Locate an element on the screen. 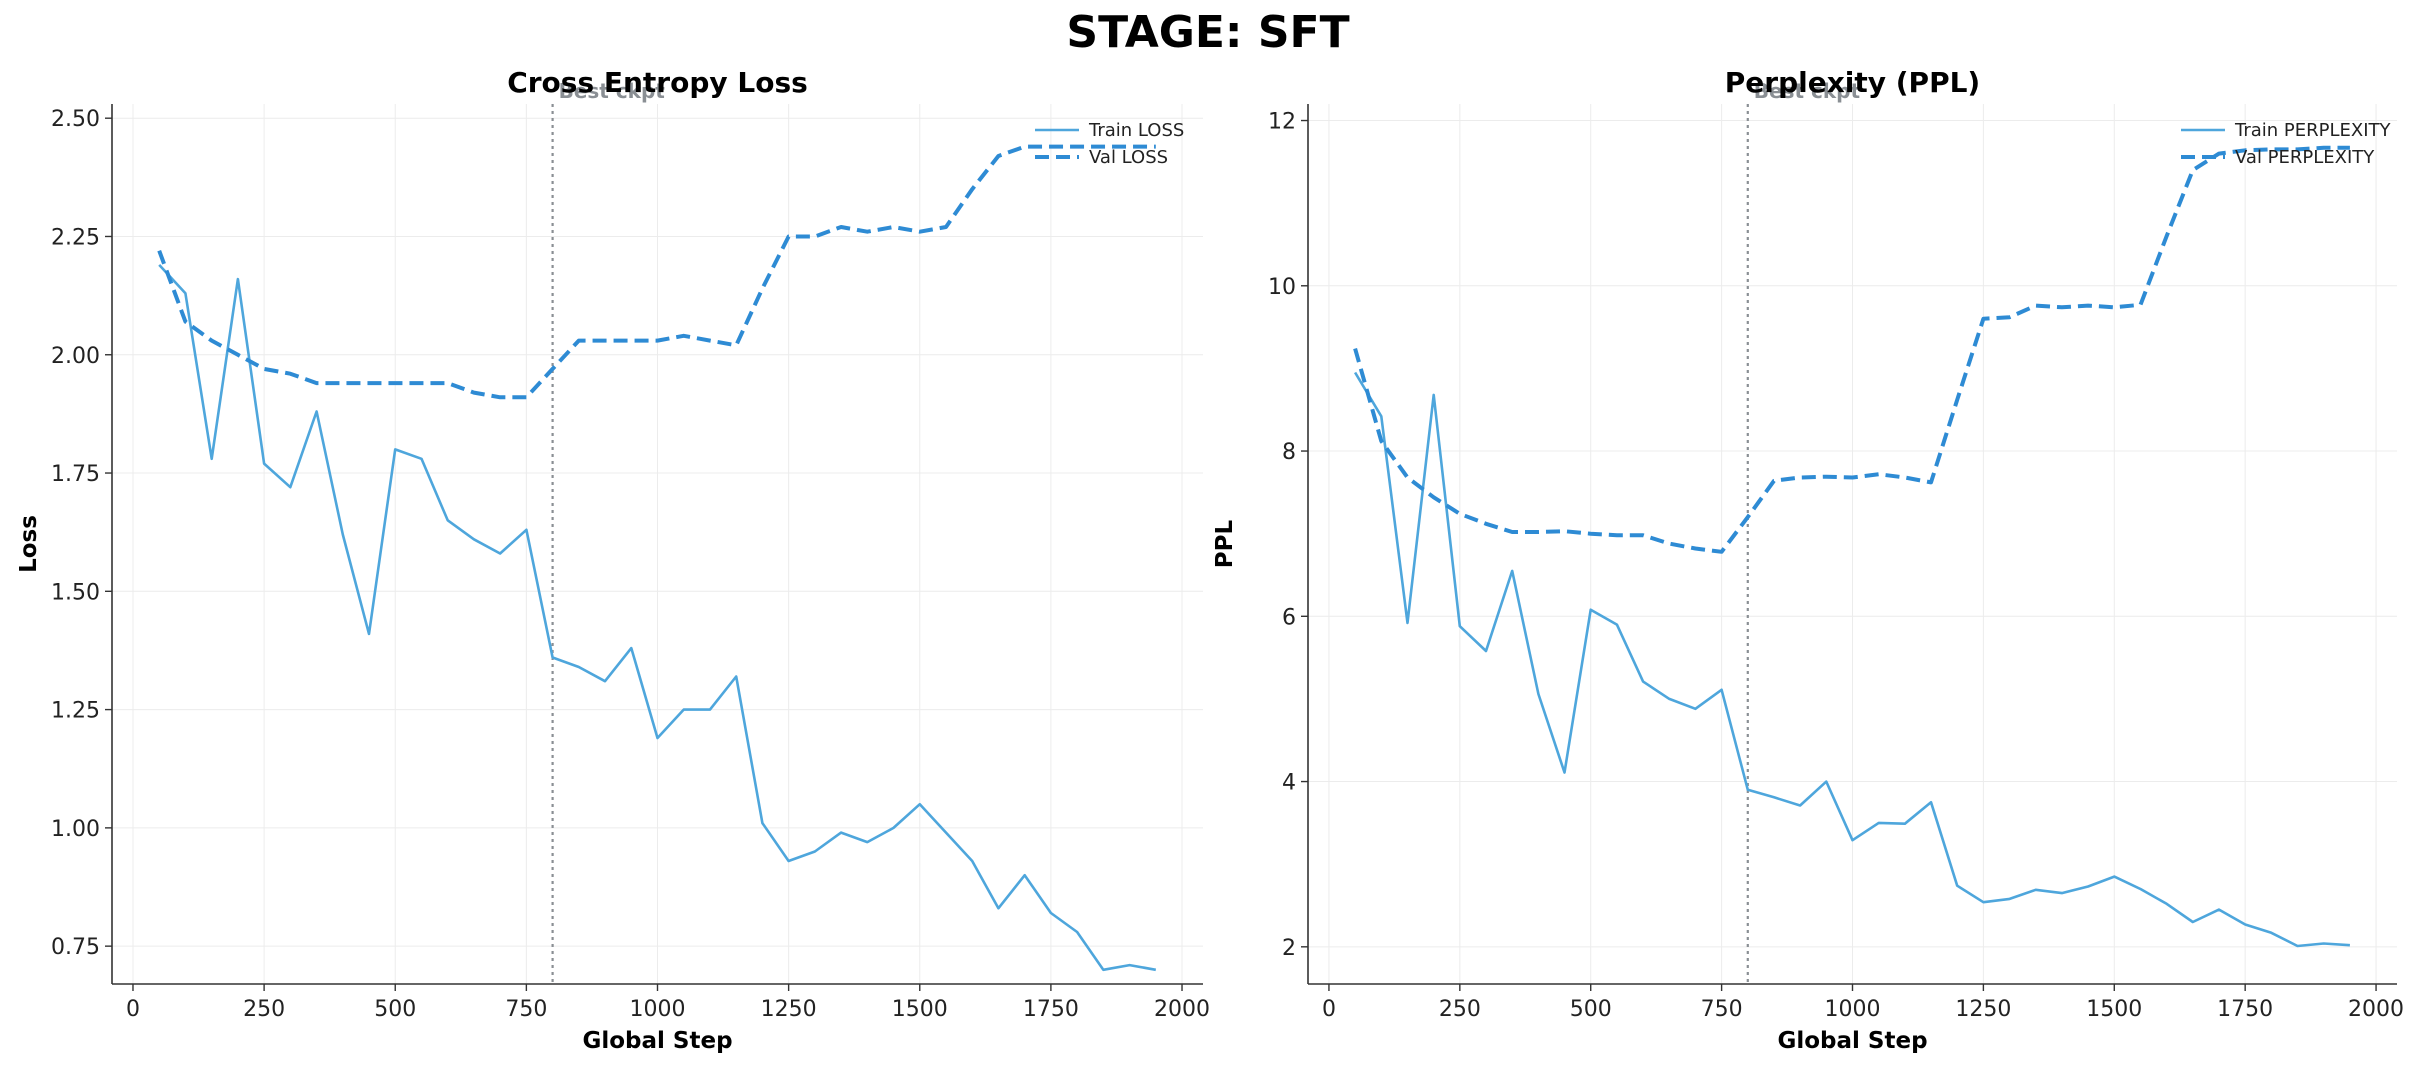 This screenshot has height=1067, width=2417. loss-y-tick-label: 1.75 is located at coordinates (75, 474).